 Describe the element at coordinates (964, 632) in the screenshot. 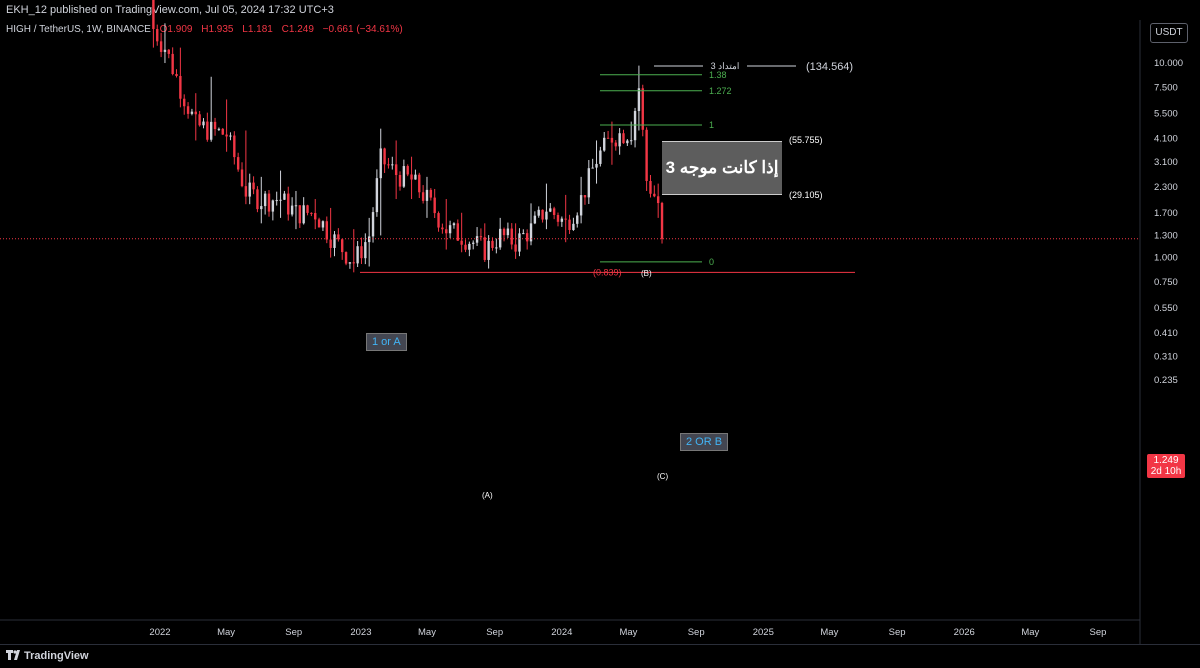

I see `x-tick-label: 2026` at that location.